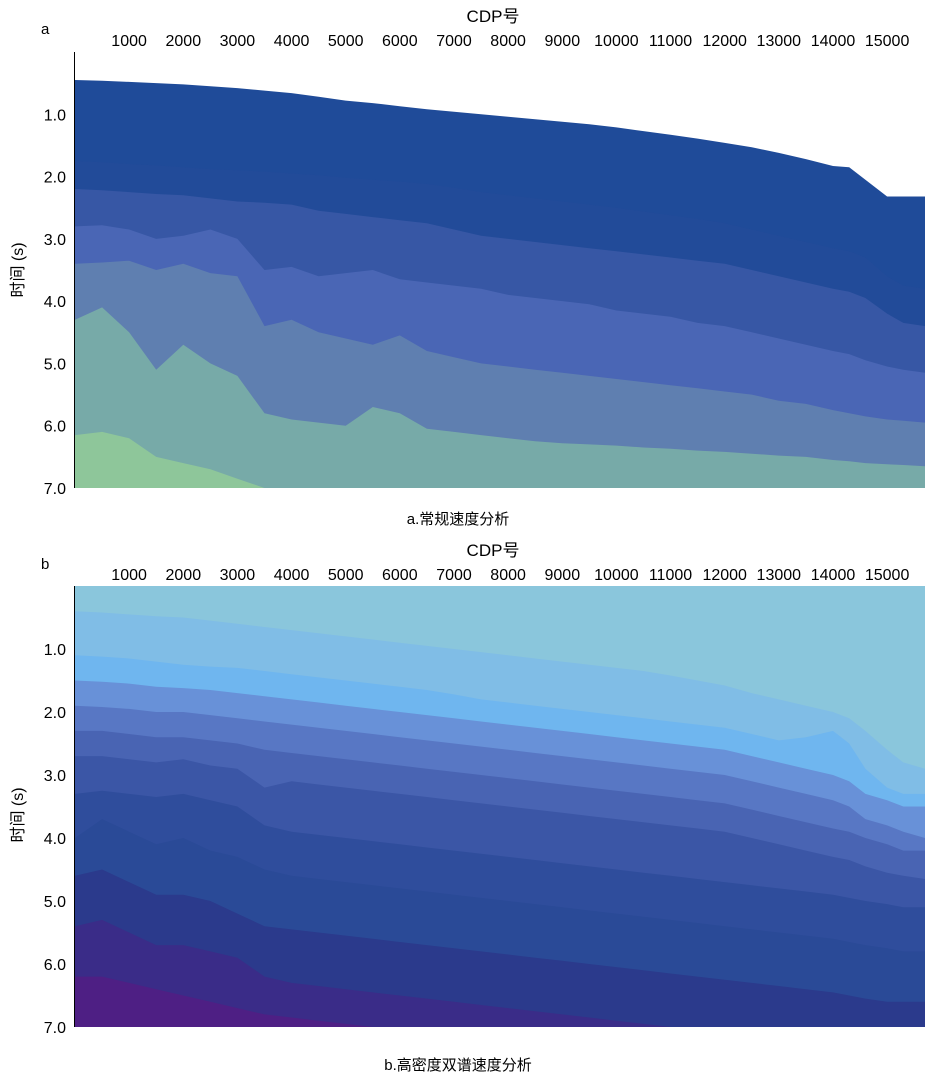 This screenshot has height=1077, width=925. I want to click on panel-b-x-tick-label: 2000, so click(184, 575).